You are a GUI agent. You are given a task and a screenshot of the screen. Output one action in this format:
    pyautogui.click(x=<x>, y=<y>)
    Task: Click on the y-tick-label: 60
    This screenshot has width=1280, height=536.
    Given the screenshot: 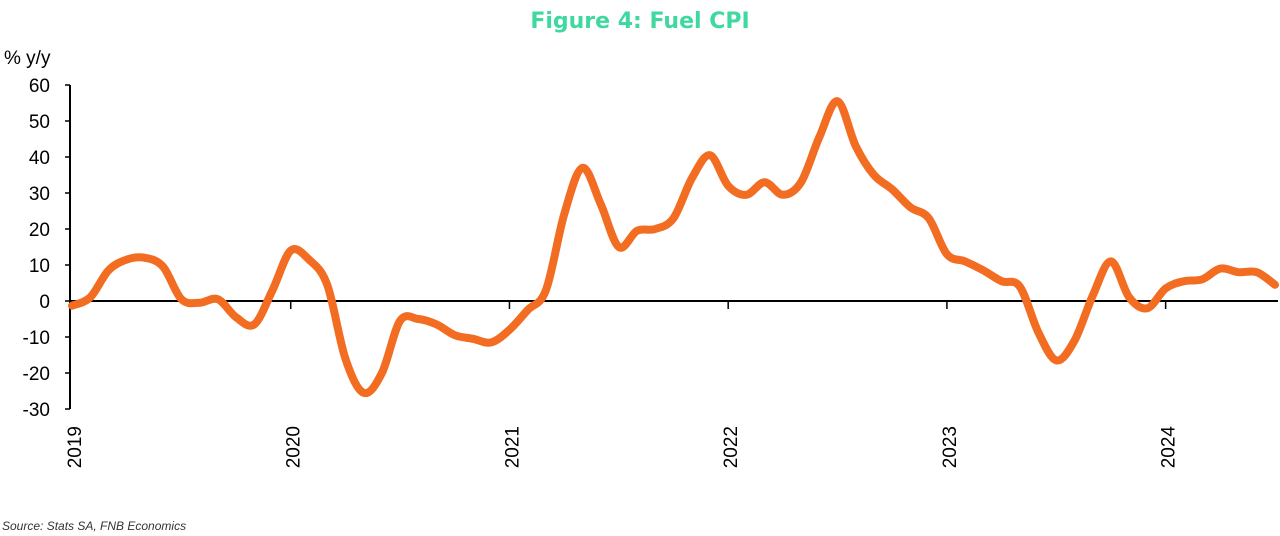 What is the action you would take?
    pyautogui.click(x=39, y=86)
    